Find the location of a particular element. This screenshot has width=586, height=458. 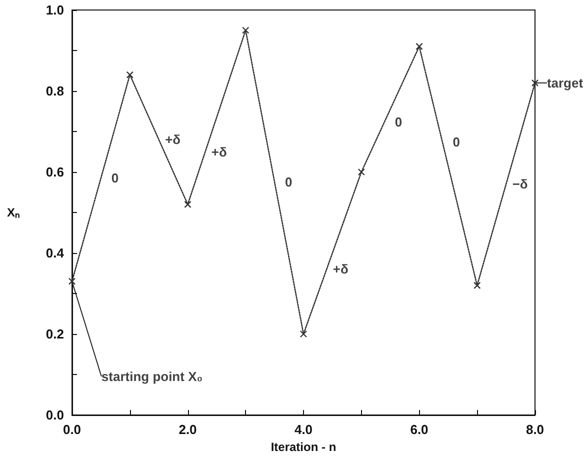

y-tick-label: 0.2 is located at coordinates (55, 334).